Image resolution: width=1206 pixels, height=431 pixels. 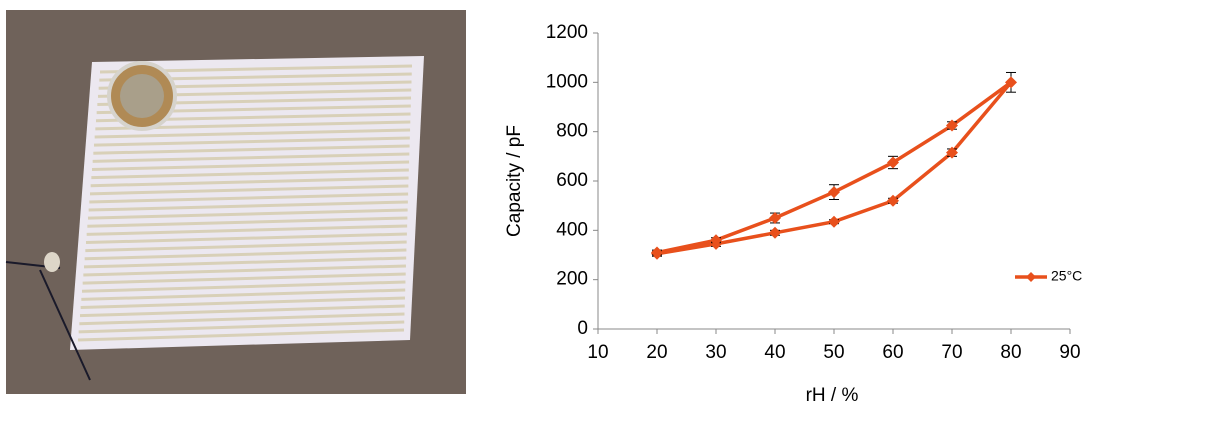 I want to click on x-tick-label: 70, so click(x=951, y=352).